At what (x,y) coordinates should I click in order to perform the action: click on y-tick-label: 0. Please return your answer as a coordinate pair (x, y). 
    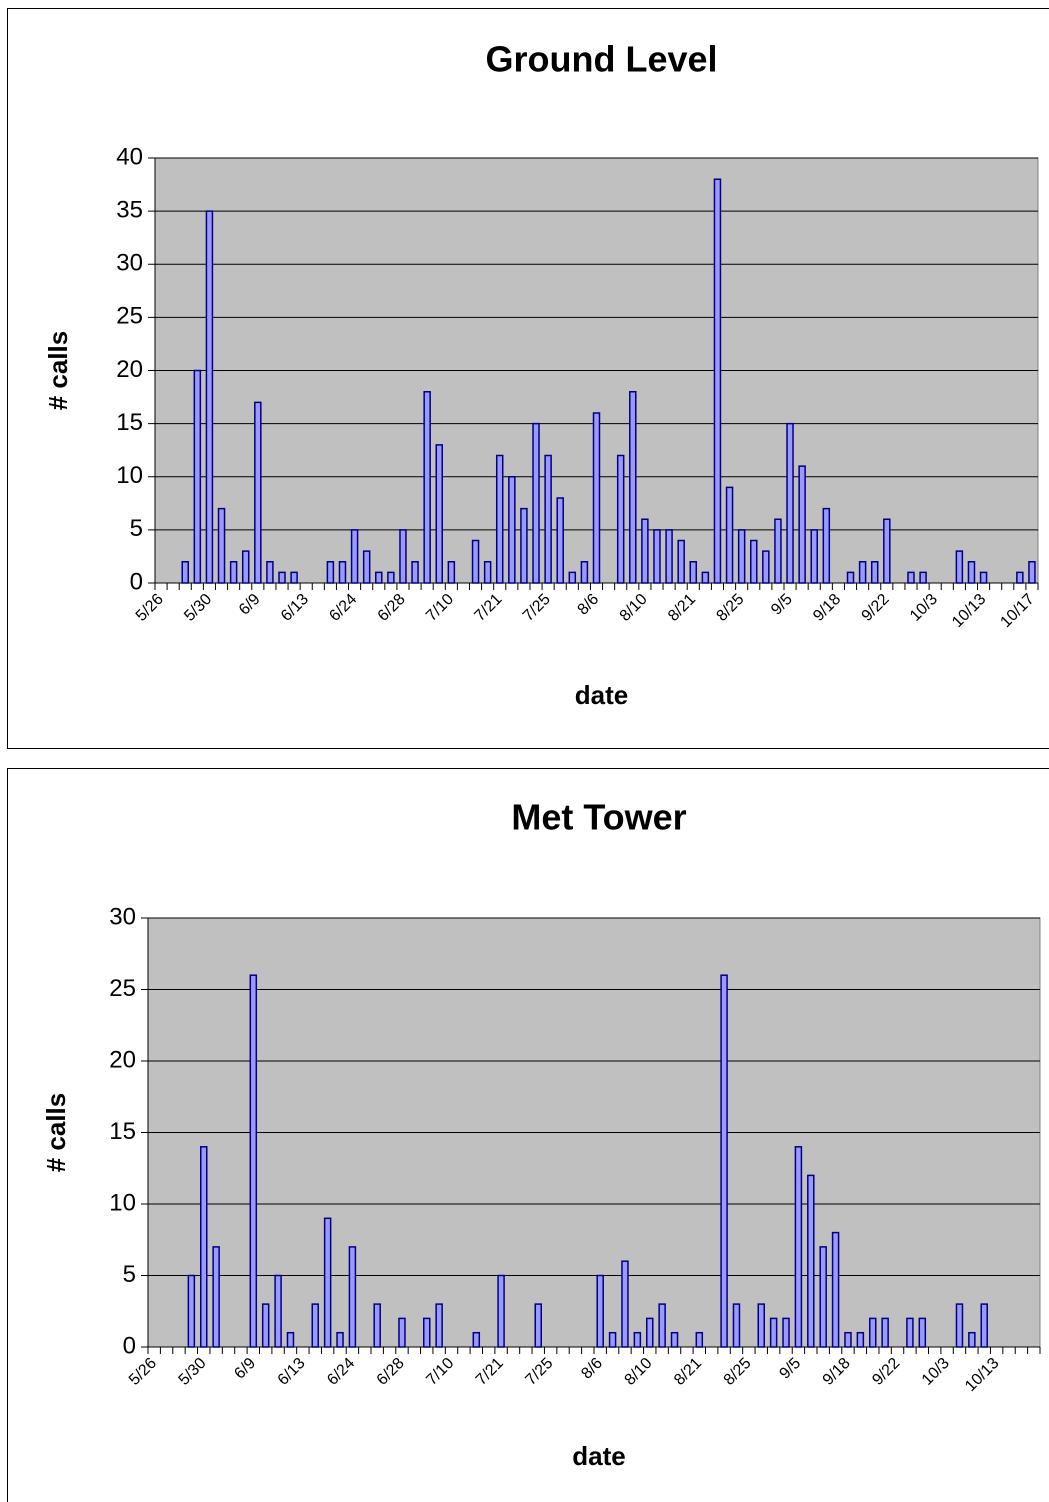
    Looking at the image, I should click on (136, 581).